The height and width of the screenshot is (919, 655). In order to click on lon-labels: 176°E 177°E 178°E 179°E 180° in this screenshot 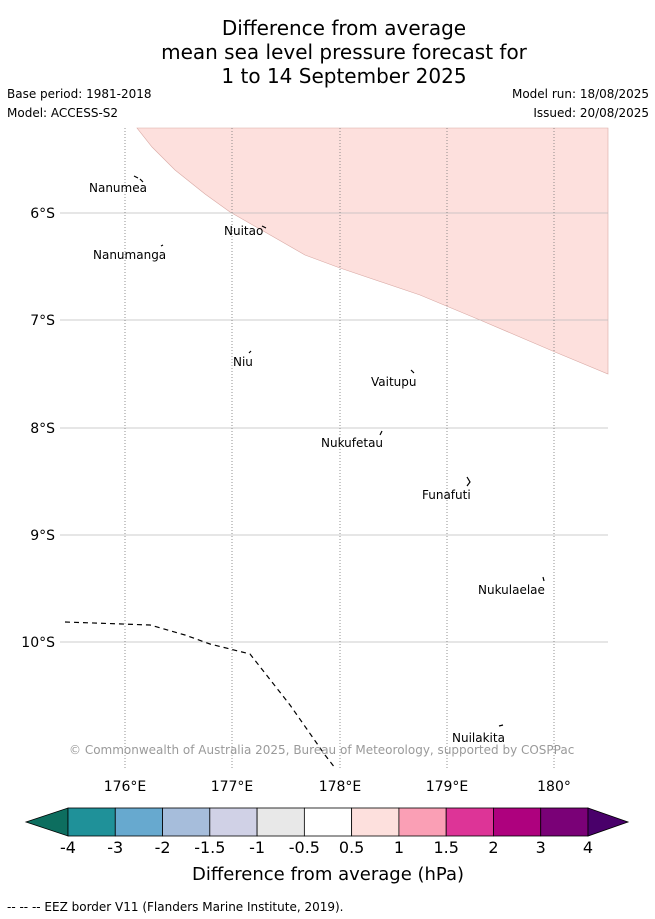, I will do `click(337, 787)`.